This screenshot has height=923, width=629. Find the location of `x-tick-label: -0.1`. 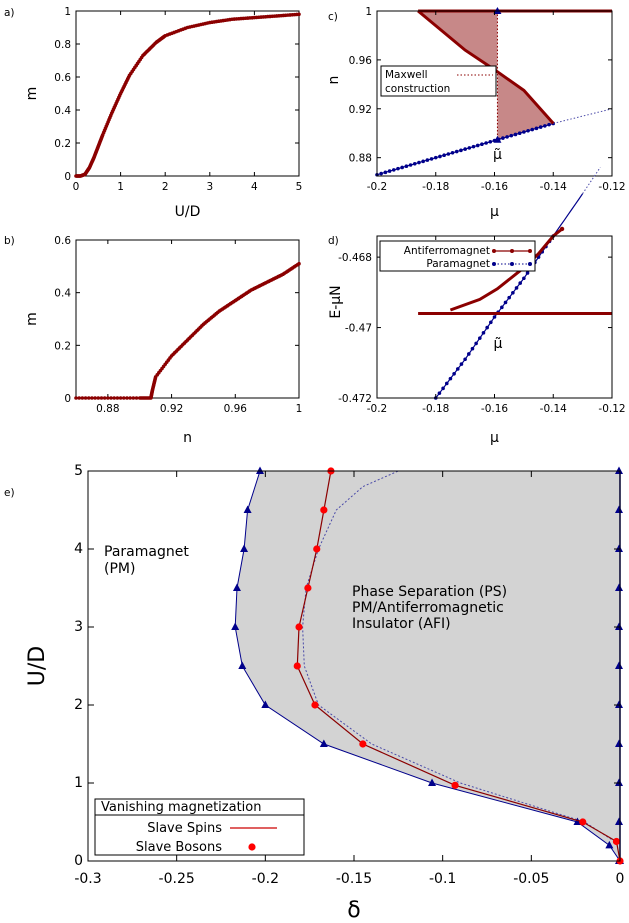

x-tick-label: -0.1 is located at coordinates (442, 879).